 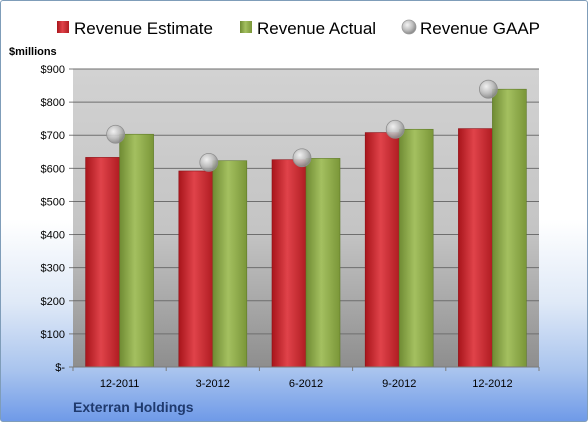 What do you see at coordinates (246, 27) in the screenshot?
I see `legend-swatch-revenue-actual` at bounding box center [246, 27].